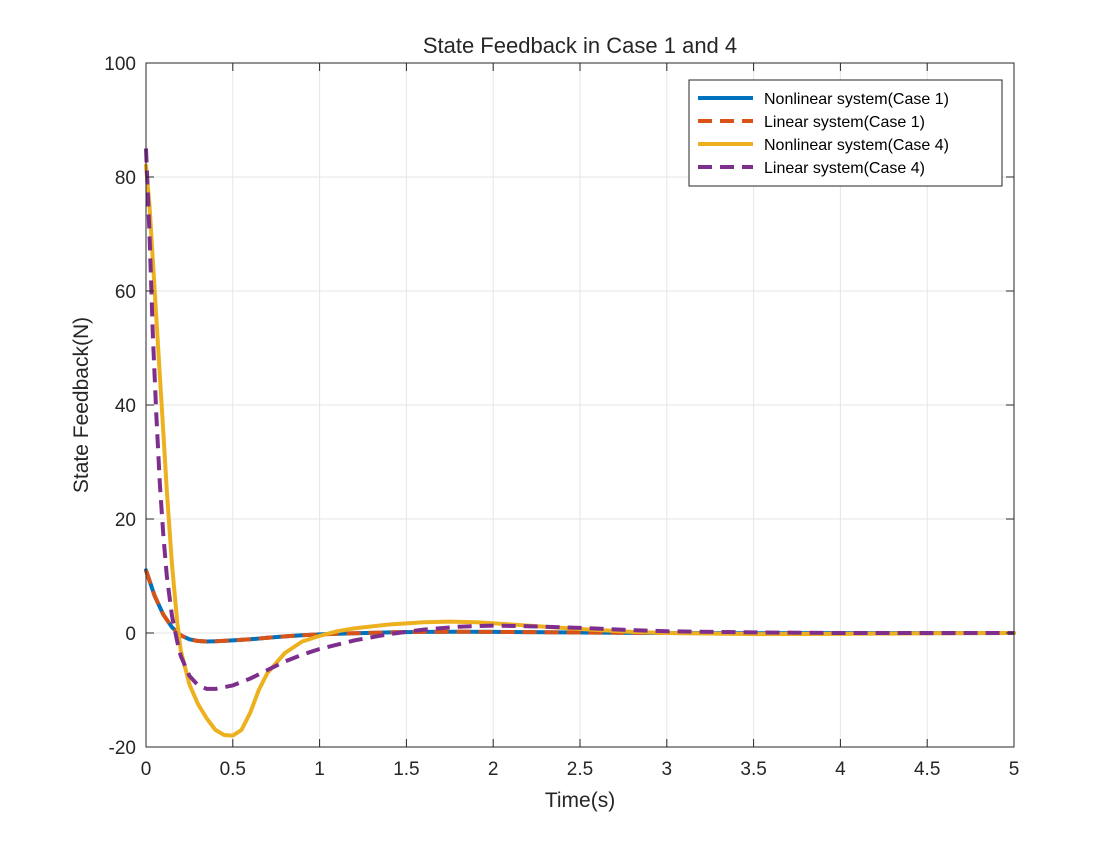 This screenshot has width=1120, height=845. I want to click on y-tick-label: 80, so click(125, 178).